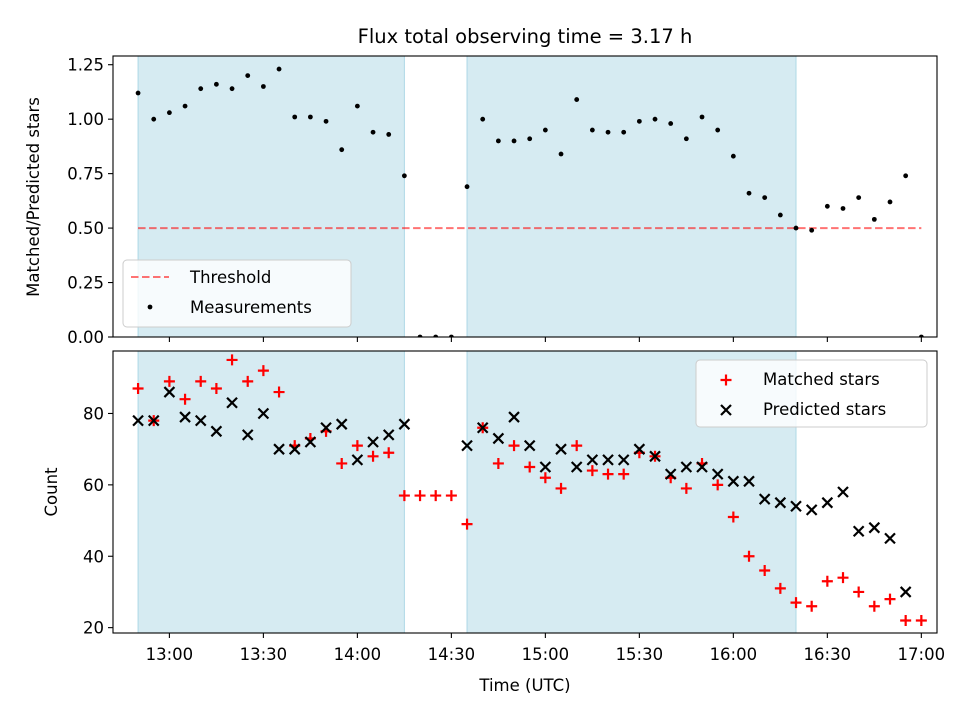 The image size is (960, 724). I want to click on y-tick-label: 1.25, so click(85, 65).